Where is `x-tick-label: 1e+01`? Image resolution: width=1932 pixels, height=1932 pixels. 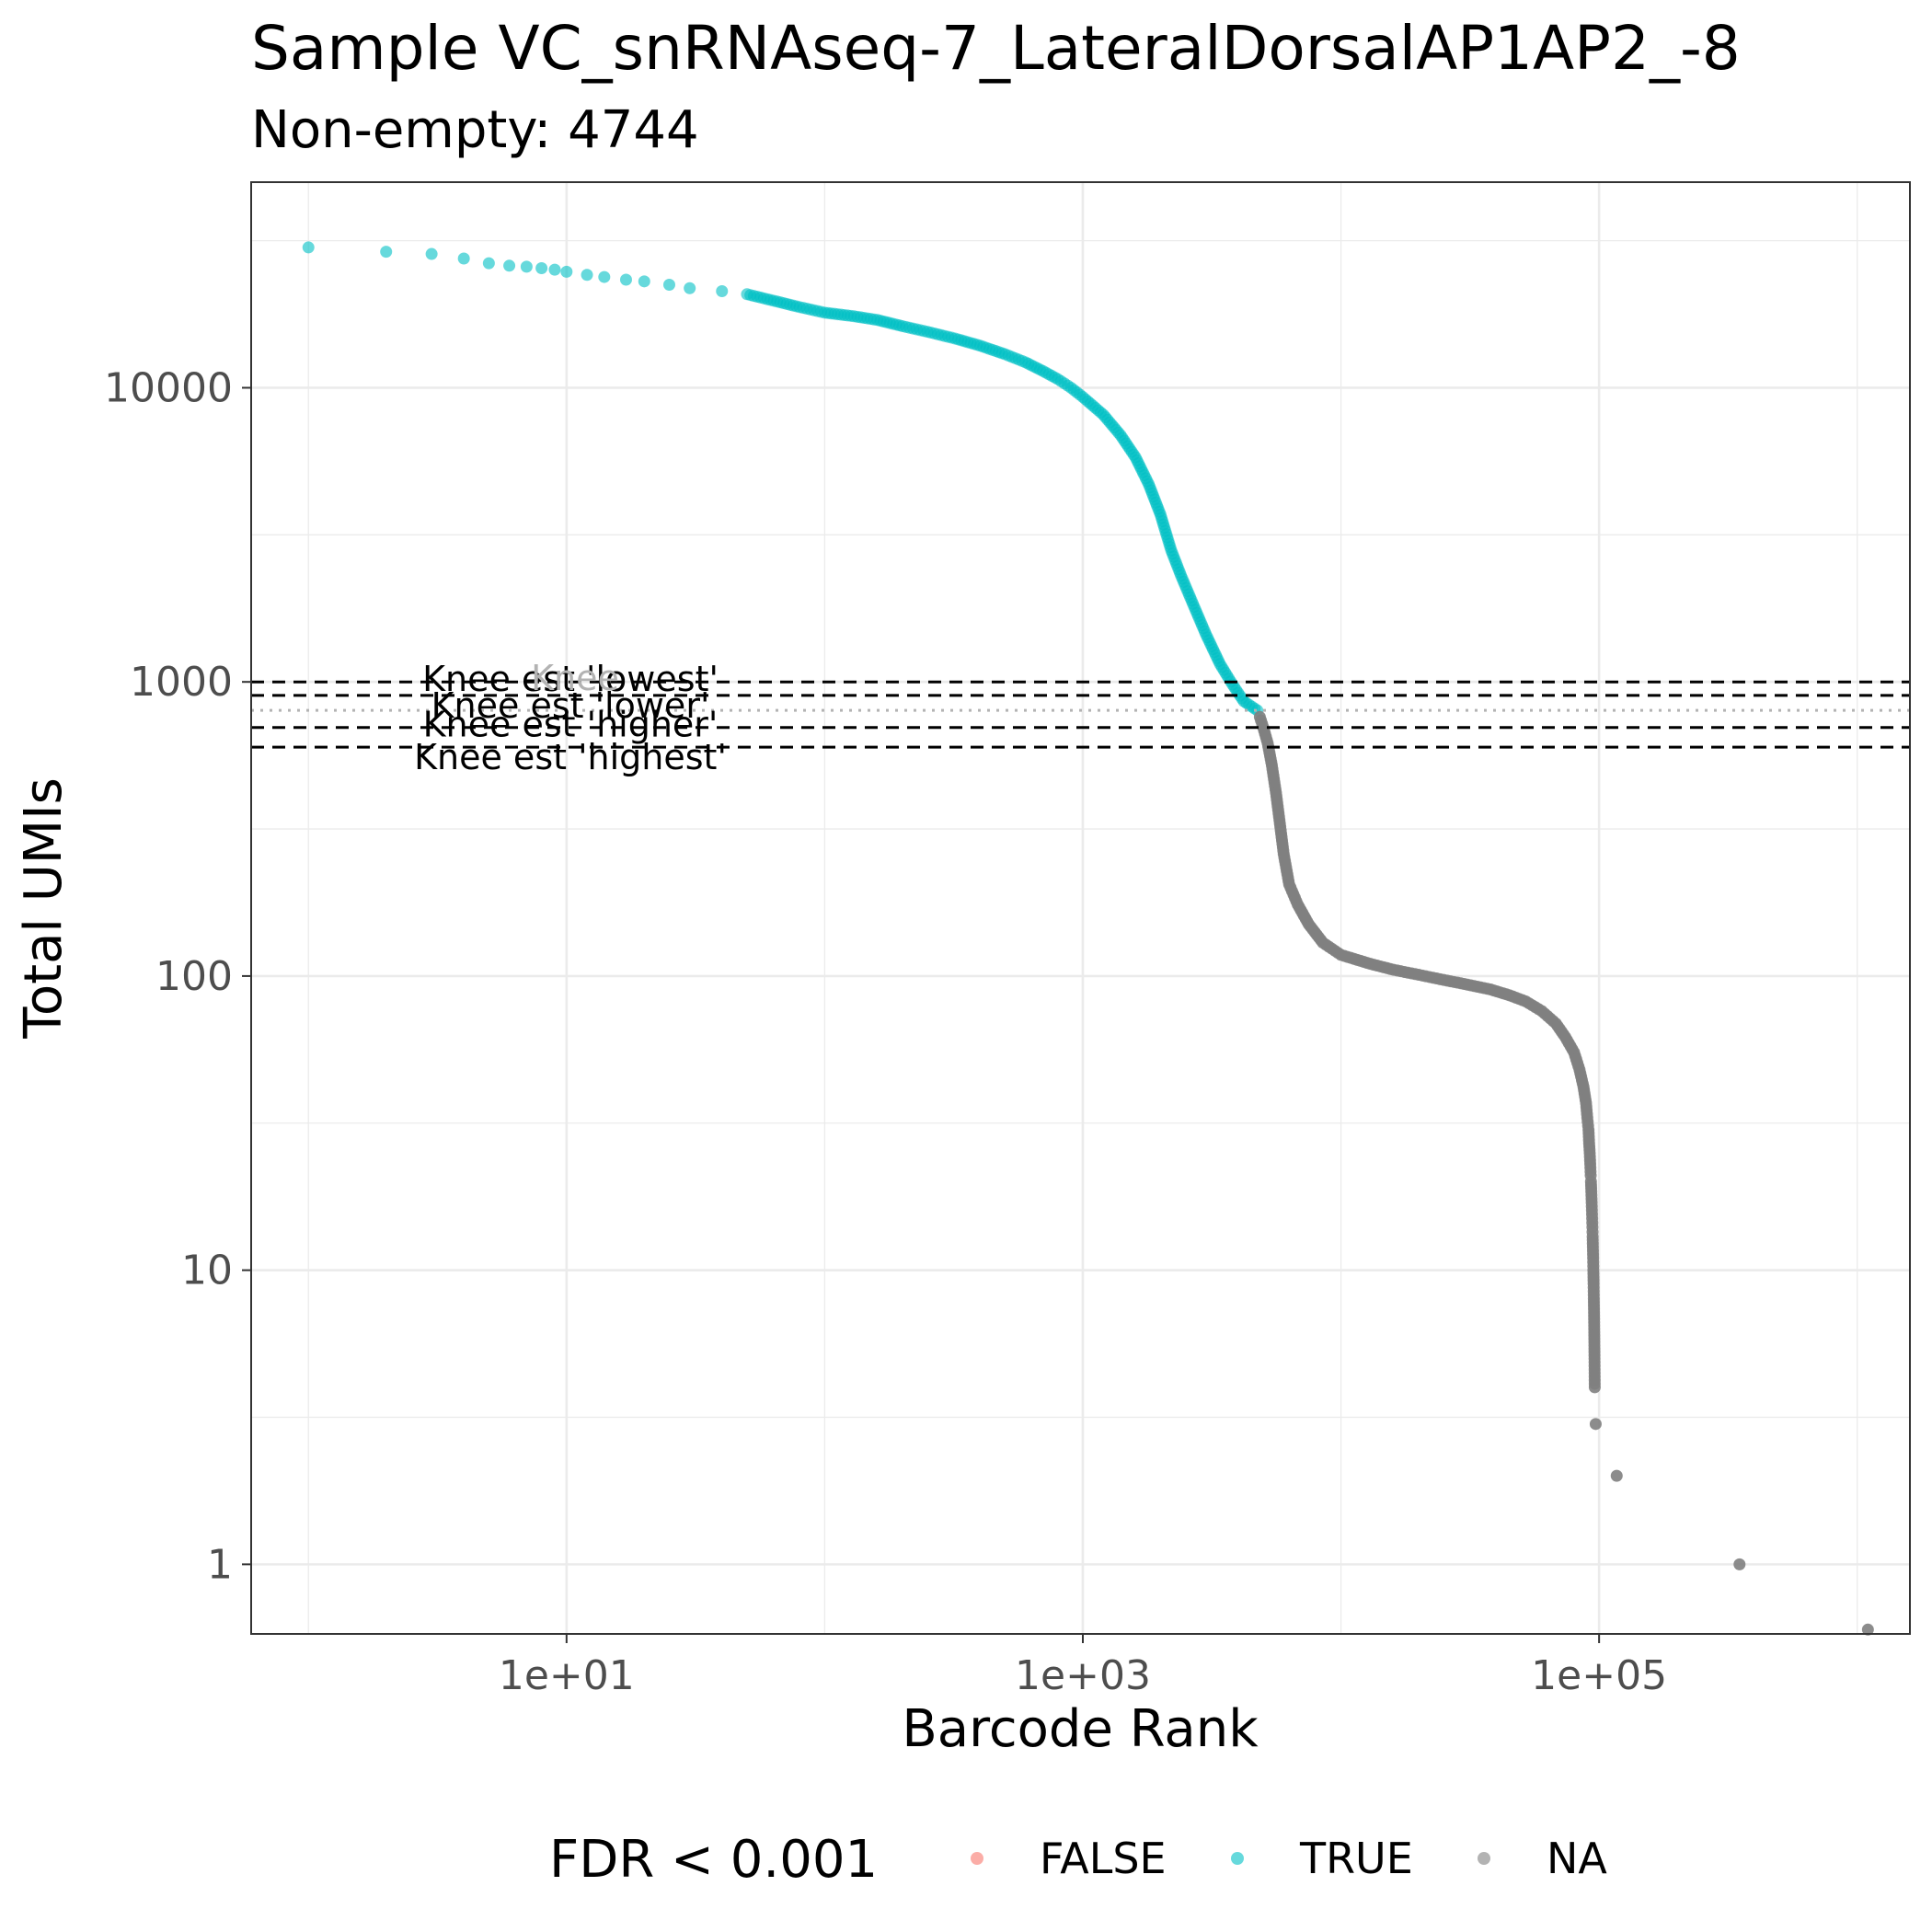 x-tick-label: 1e+01 is located at coordinates (567, 1675).